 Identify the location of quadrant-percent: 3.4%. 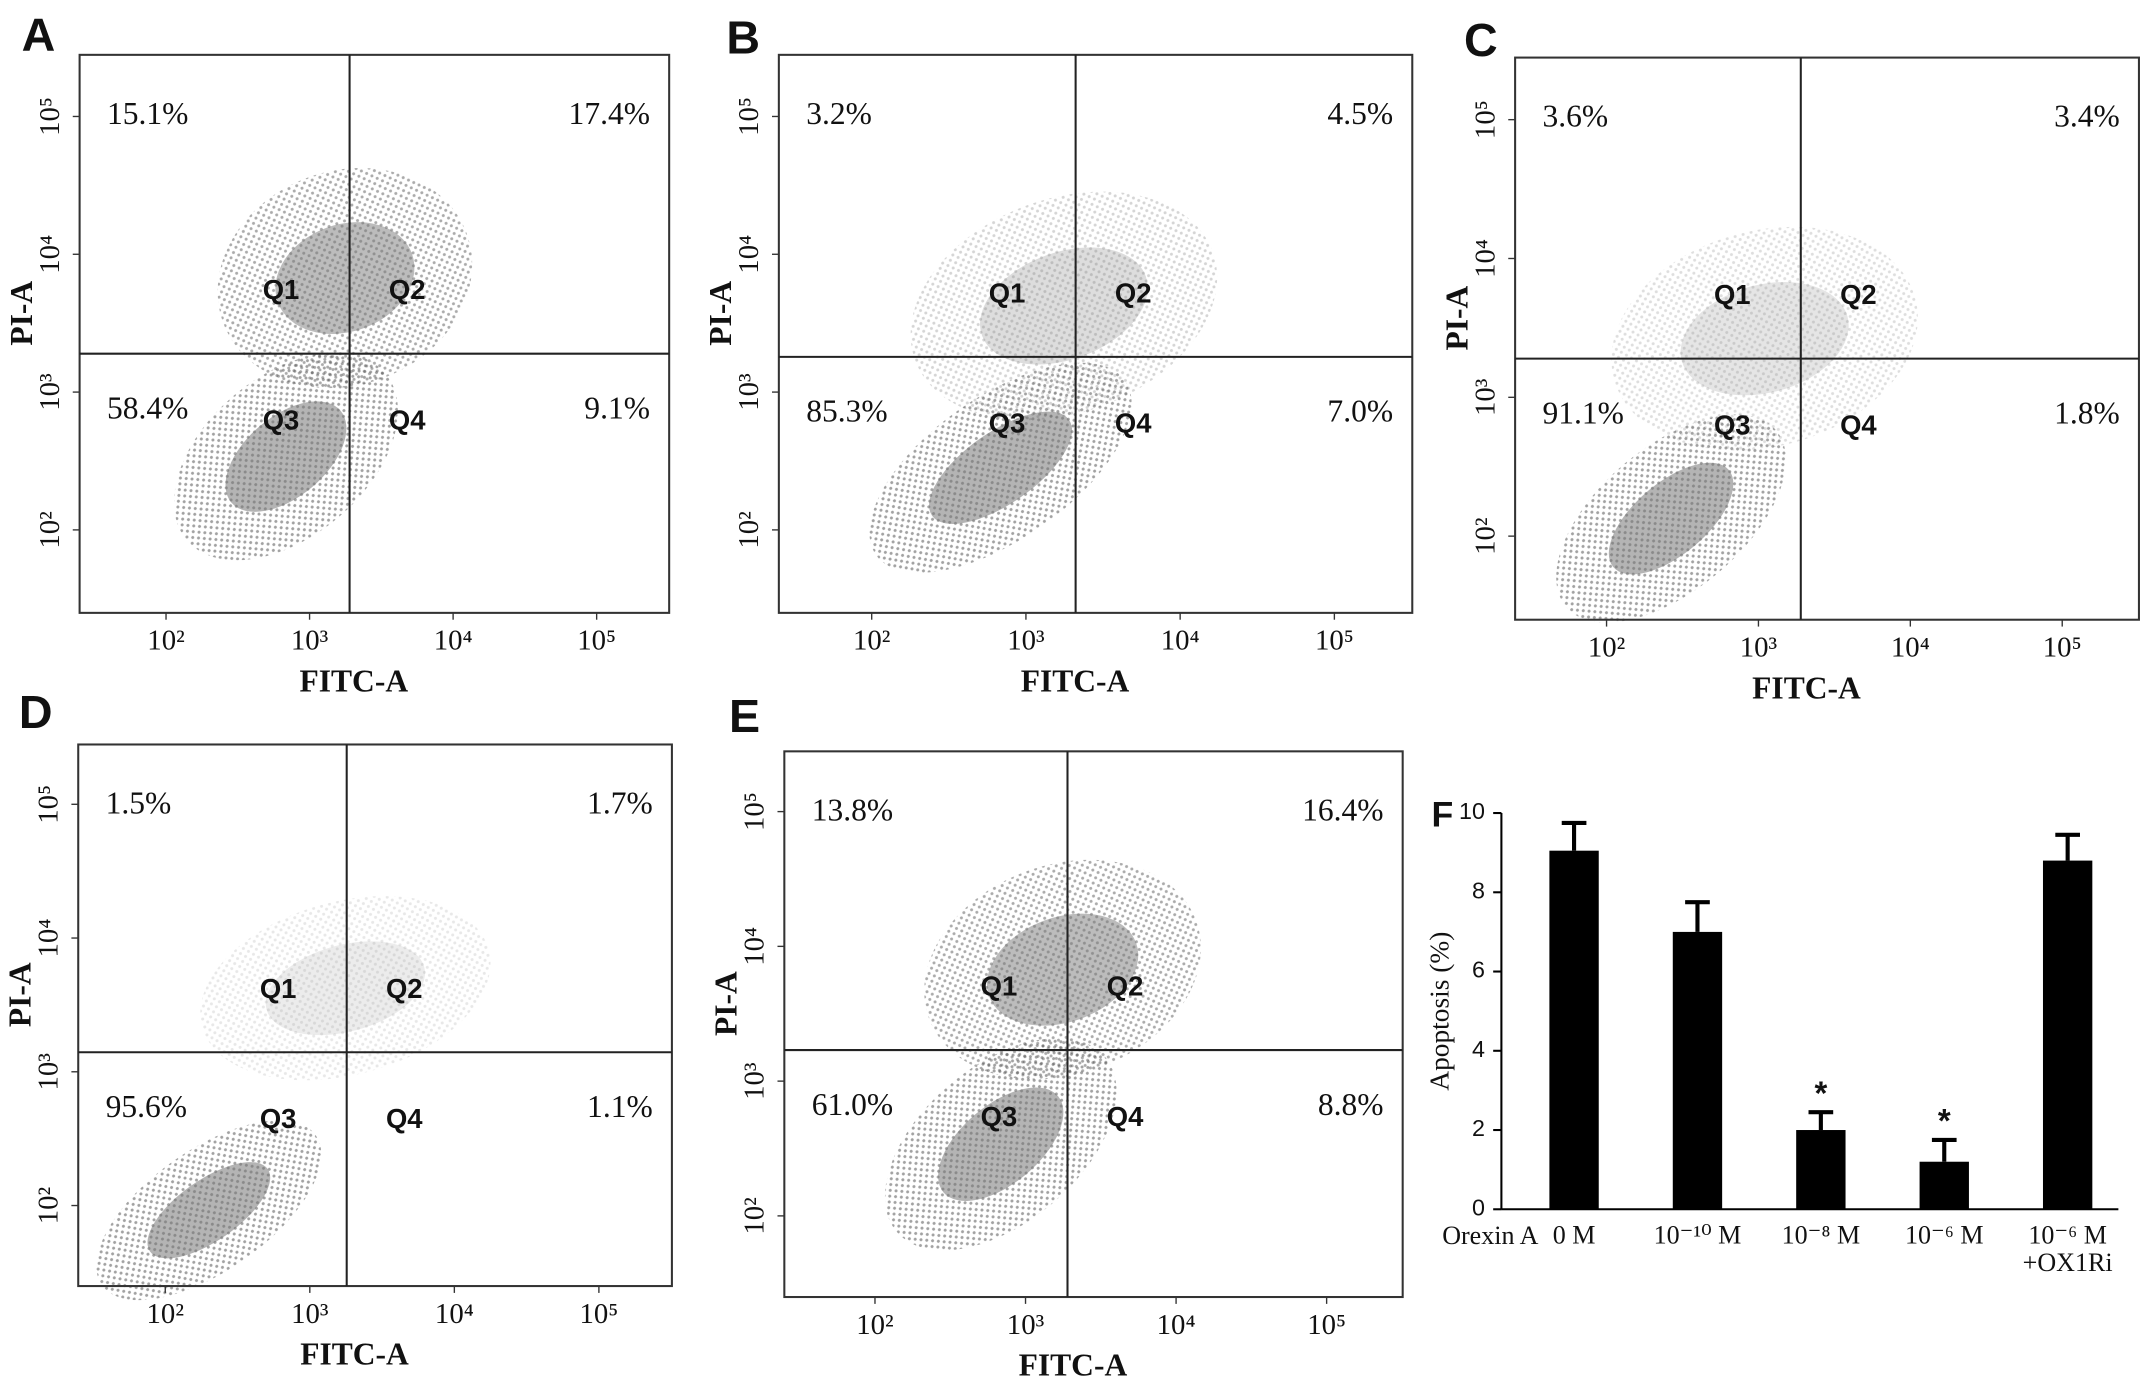
(2087, 116).